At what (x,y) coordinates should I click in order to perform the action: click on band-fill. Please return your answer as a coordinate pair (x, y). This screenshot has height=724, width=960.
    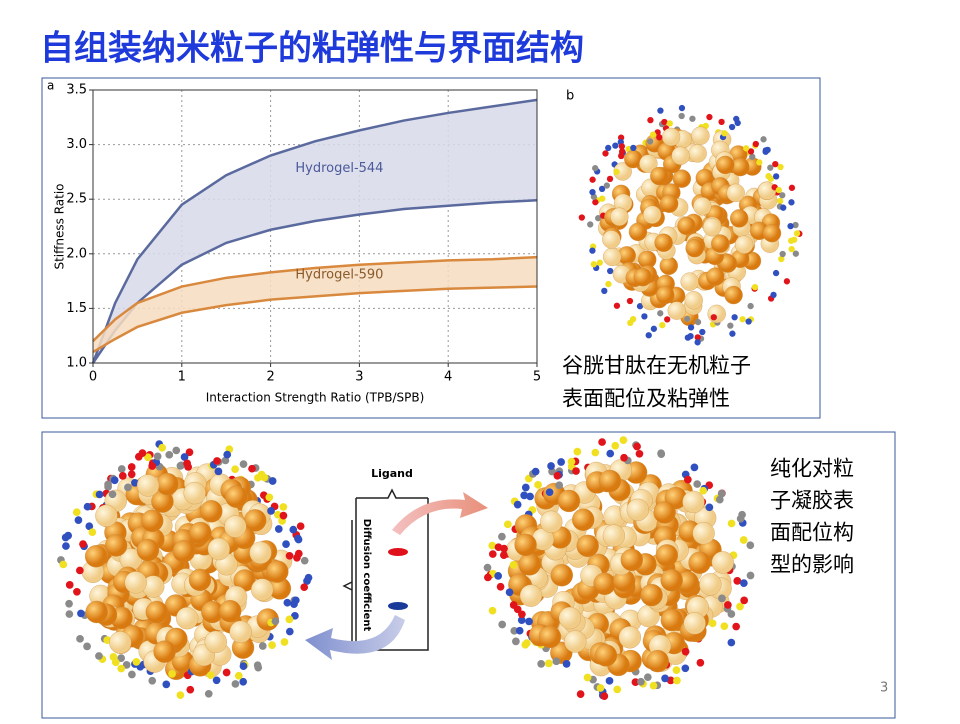
    Looking at the image, I should click on (315, 305).